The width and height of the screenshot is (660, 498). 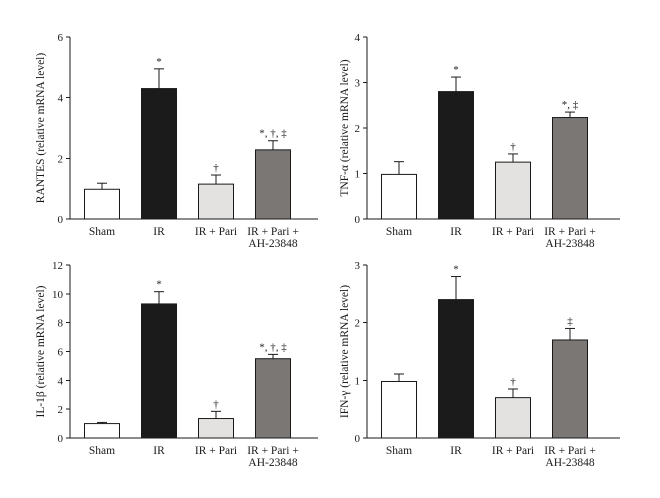 I want to click on y-axis-label: TNF-α (relative mRNA level), so click(x=345, y=127).